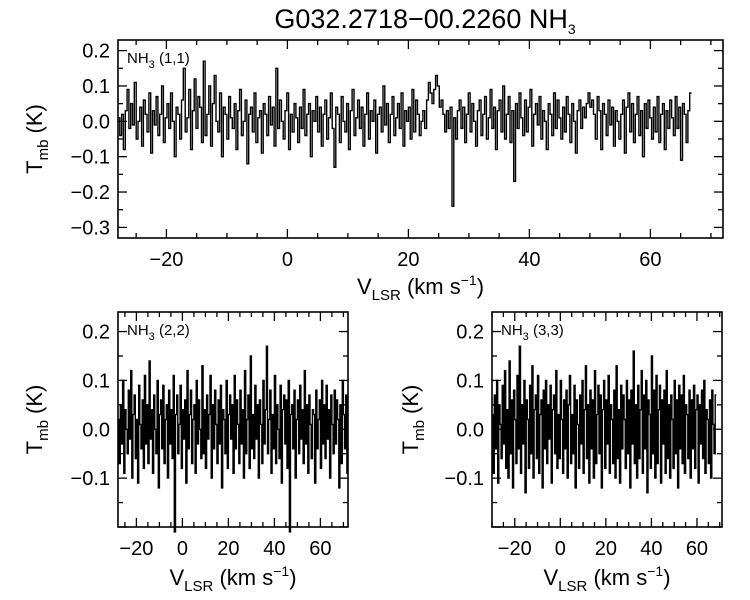 The image size is (750, 600). What do you see at coordinates (90, 193) in the screenshot?
I see `y-tick-label: −0.2` at bounding box center [90, 193].